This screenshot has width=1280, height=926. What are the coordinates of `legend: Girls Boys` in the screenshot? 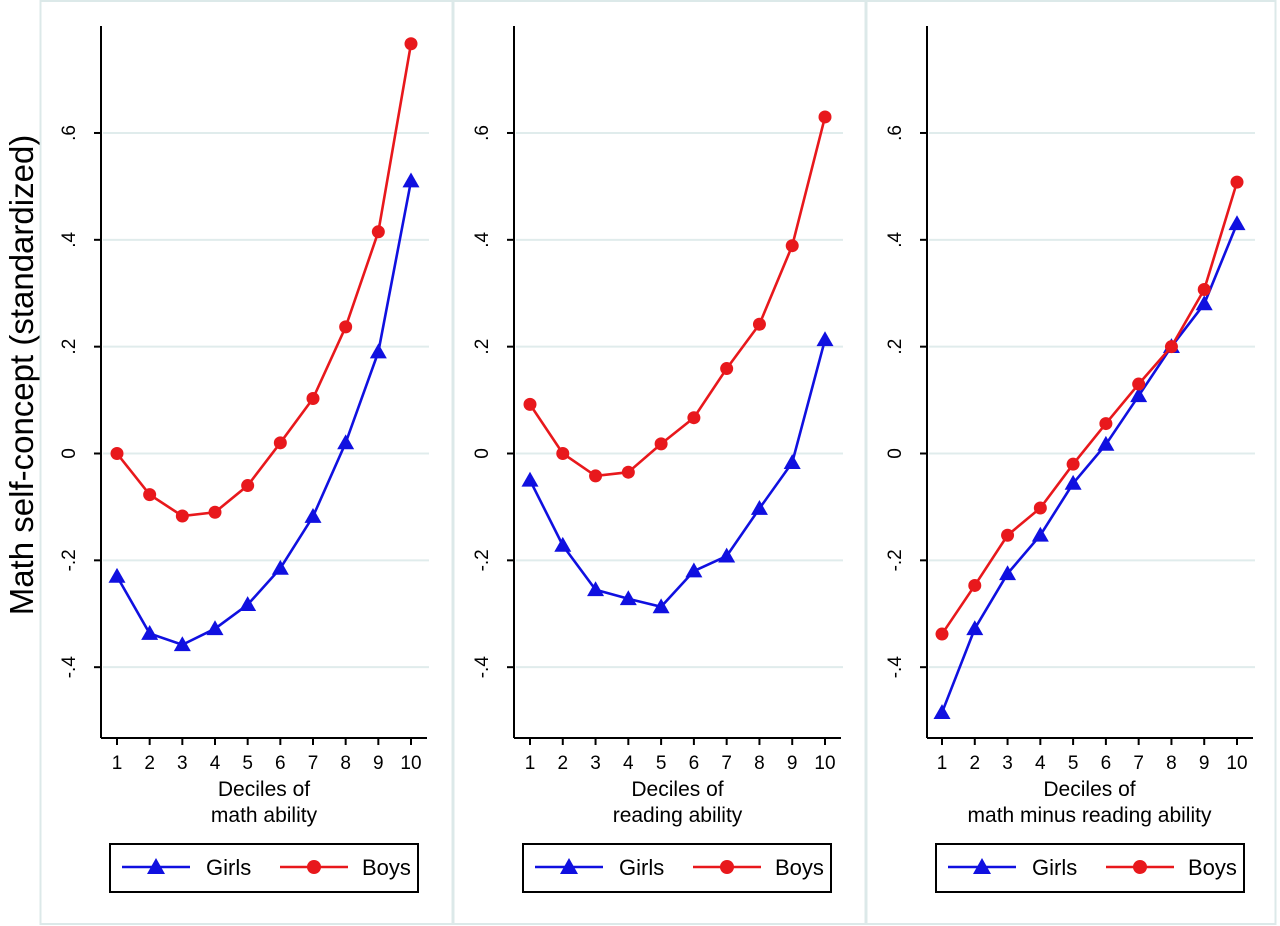 It's located at (677, 868).